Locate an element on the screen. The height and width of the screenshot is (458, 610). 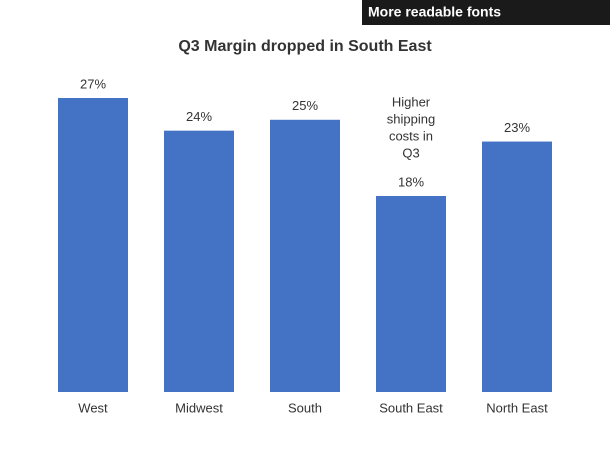
x-tick-label: Midwest is located at coordinates (199, 407).